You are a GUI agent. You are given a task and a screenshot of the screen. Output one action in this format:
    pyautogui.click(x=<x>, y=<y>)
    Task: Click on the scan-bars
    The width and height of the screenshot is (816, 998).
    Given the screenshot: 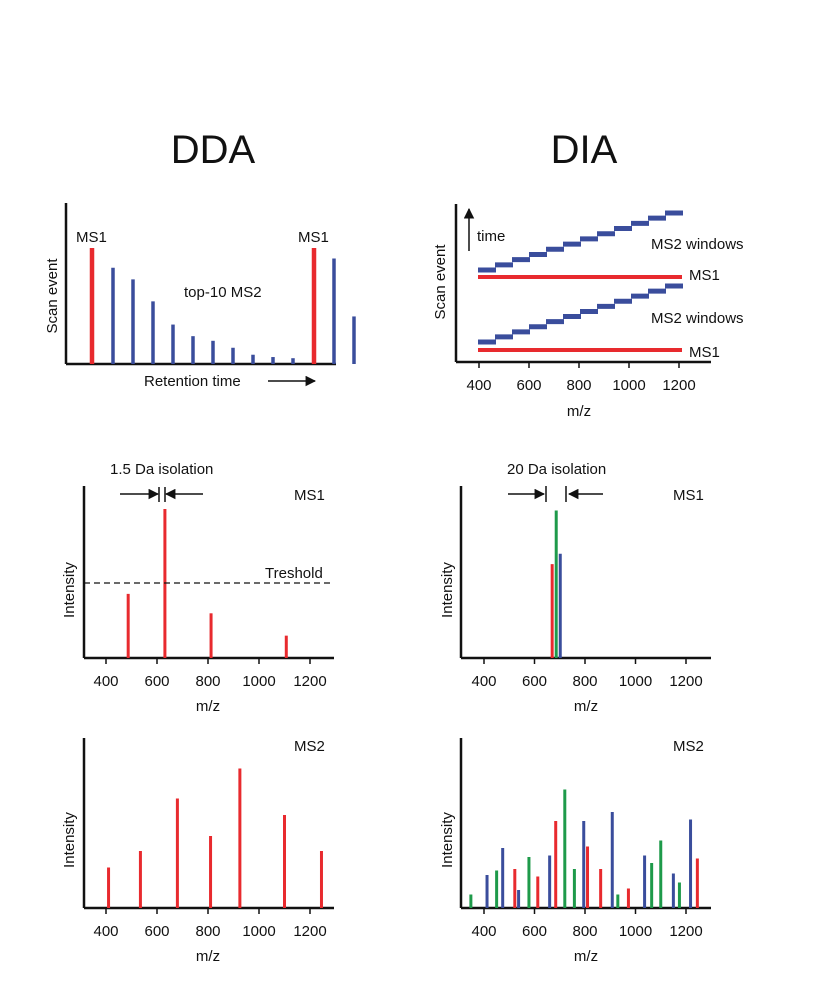 What is the action you would take?
    pyautogui.click(x=222, y=306)
    